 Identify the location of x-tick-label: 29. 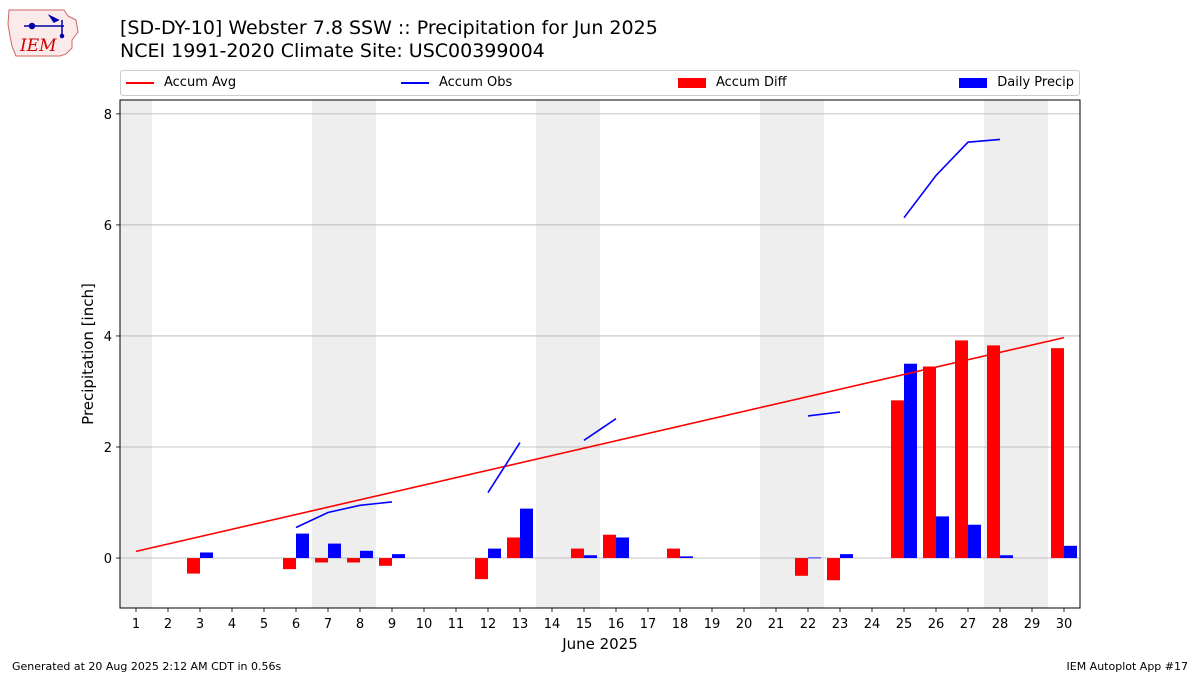
(1032, 624).